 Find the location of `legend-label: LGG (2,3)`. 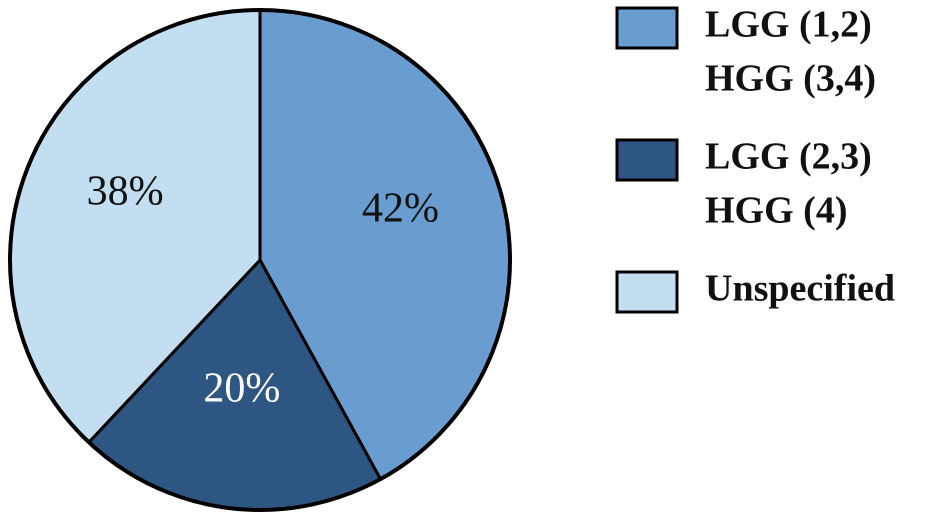

legend-label: LGG (2,3) is located at coordinates (788, 157).